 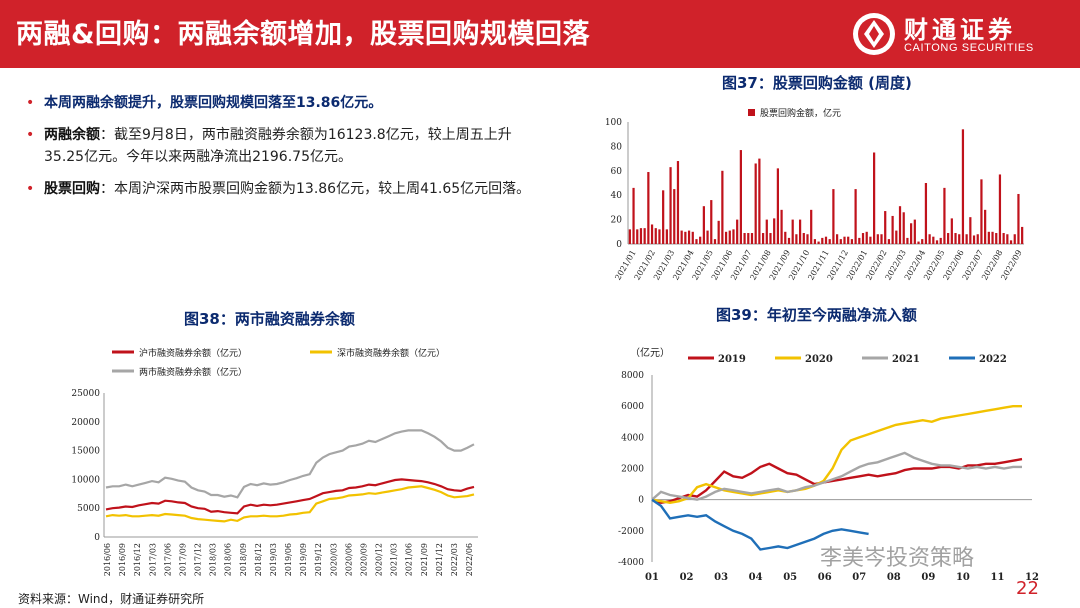 What do you see at coordinates (1027, 588) in the screenshot?
I see `page-number: 22` at bounding box center [1027, 588].